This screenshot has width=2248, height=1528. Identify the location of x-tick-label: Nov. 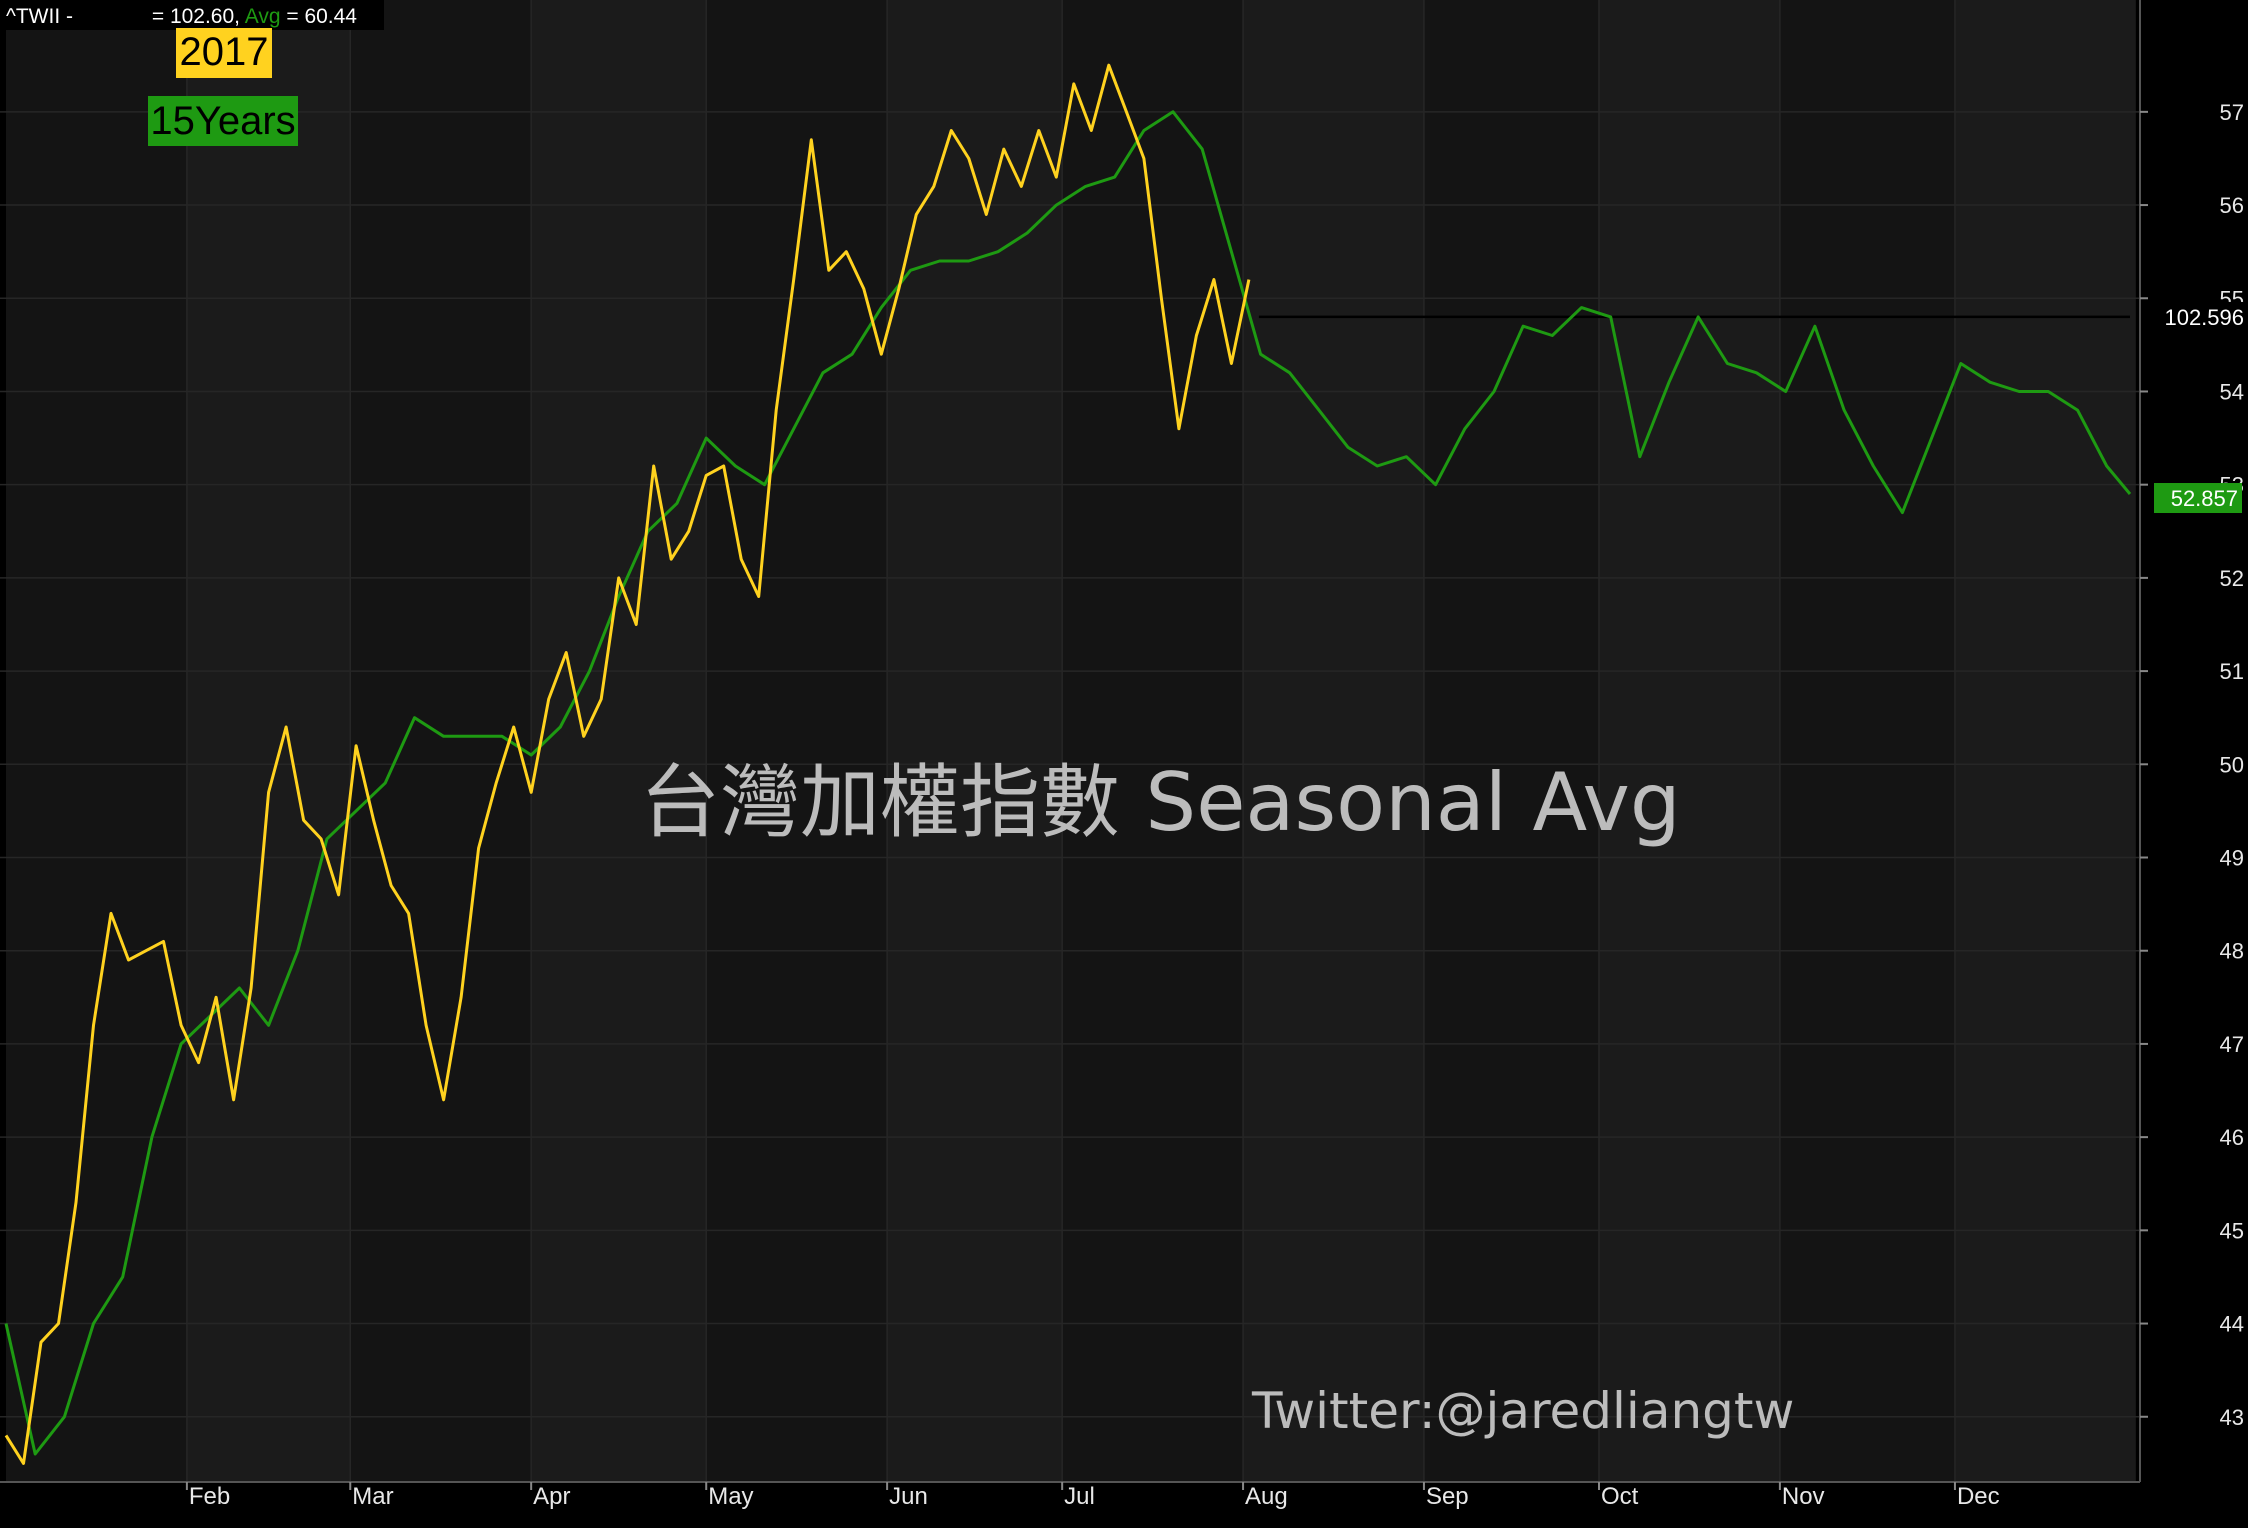
(1803, 1496).